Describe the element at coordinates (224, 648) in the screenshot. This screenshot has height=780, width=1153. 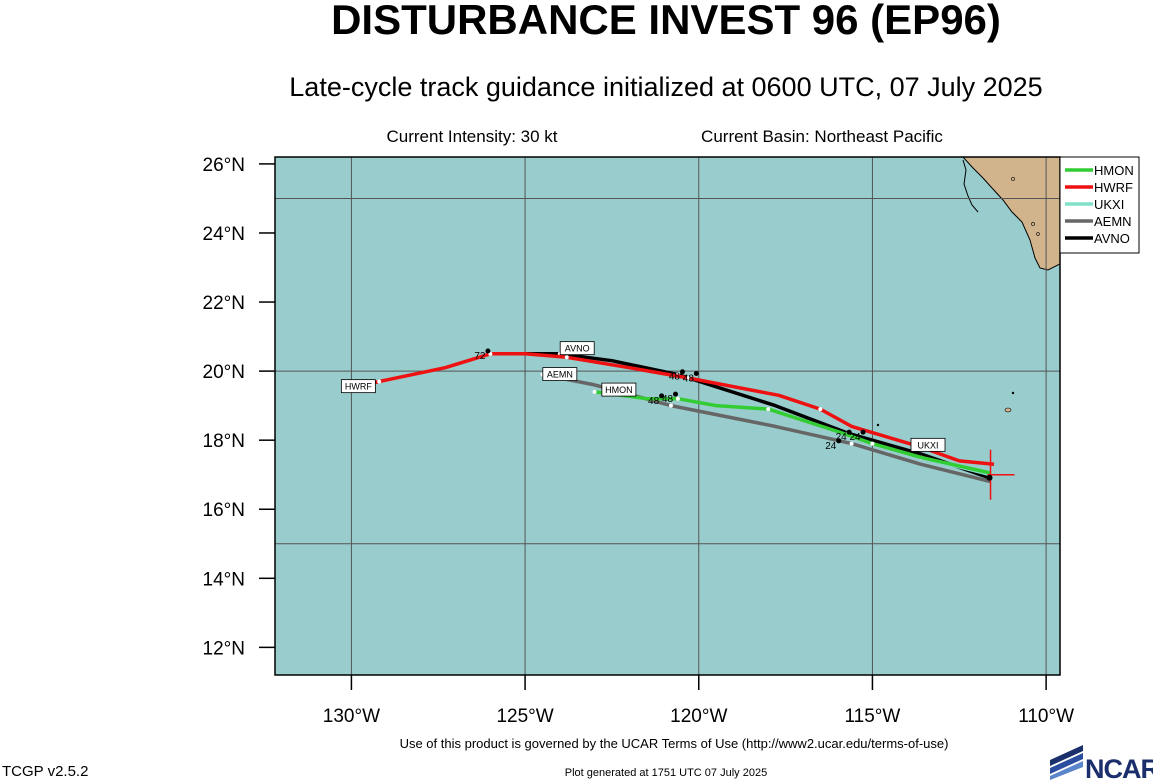
I see `lat-tick-label: 12°N` at that location.